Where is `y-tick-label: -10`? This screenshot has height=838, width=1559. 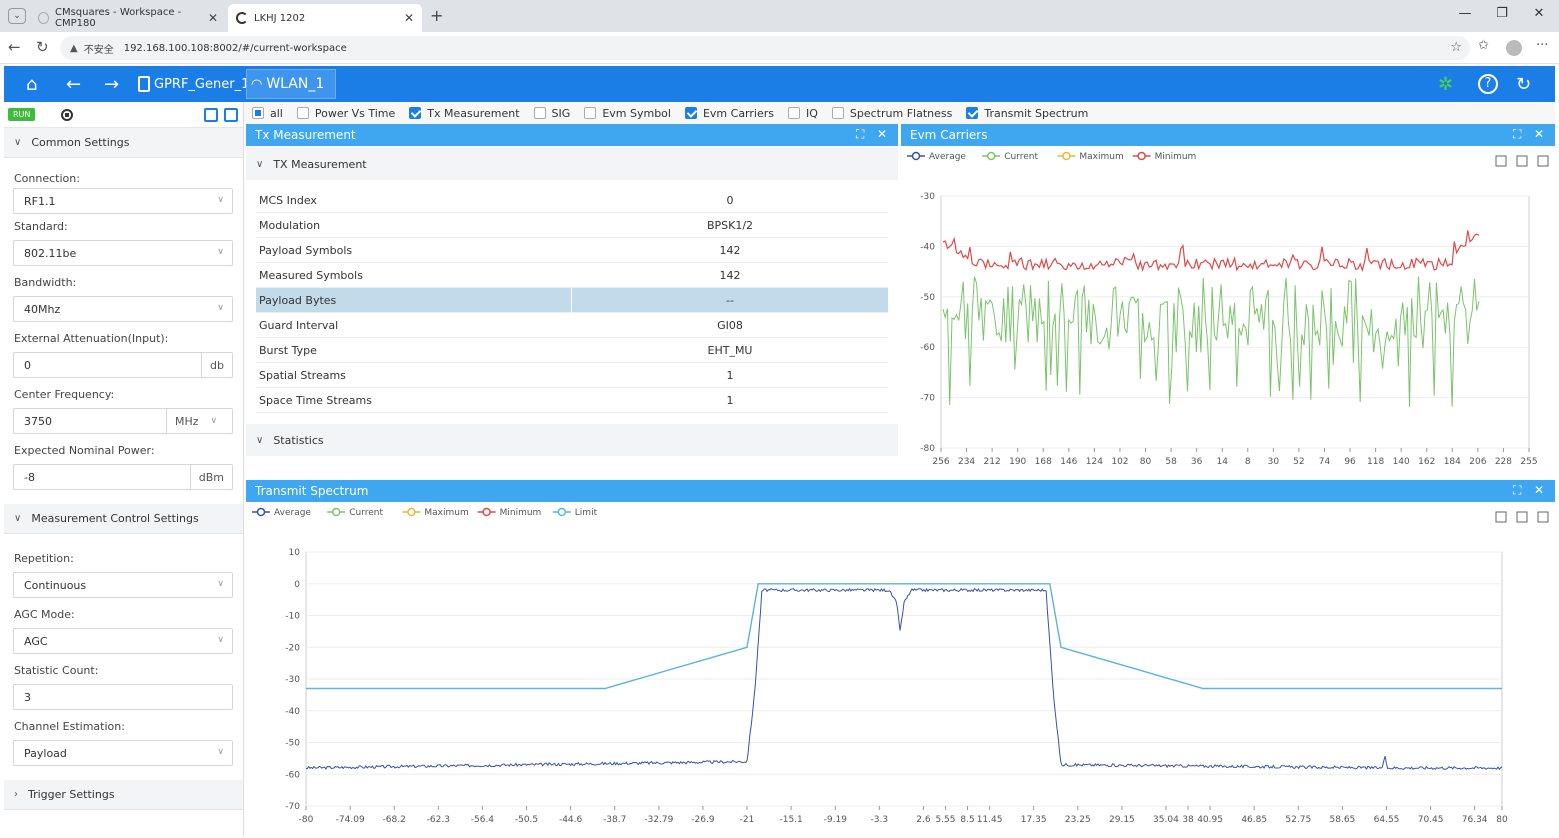
y-tick-label: -10 is located at coordinates (292, 617).